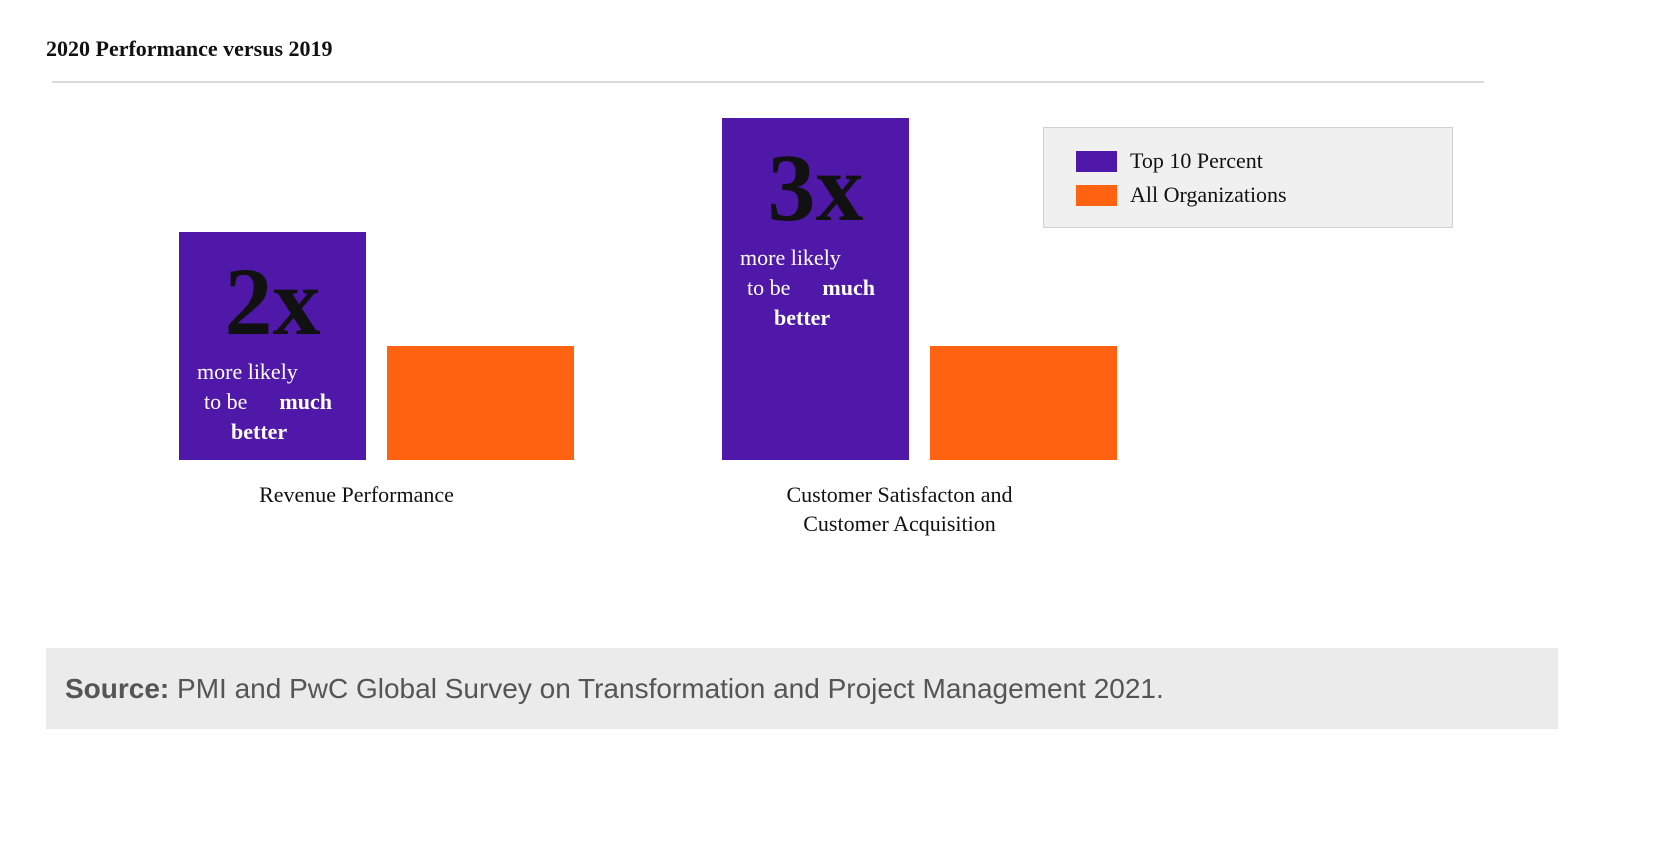  I want to click on source-label: Source:, so click(117, 688).